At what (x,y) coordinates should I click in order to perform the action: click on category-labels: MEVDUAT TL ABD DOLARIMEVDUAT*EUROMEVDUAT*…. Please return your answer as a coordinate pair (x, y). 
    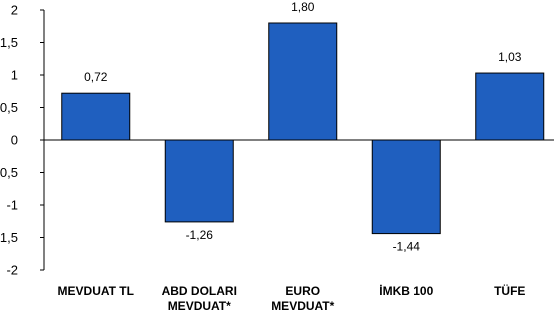
    Looking at the image, I should click on (292, 298).